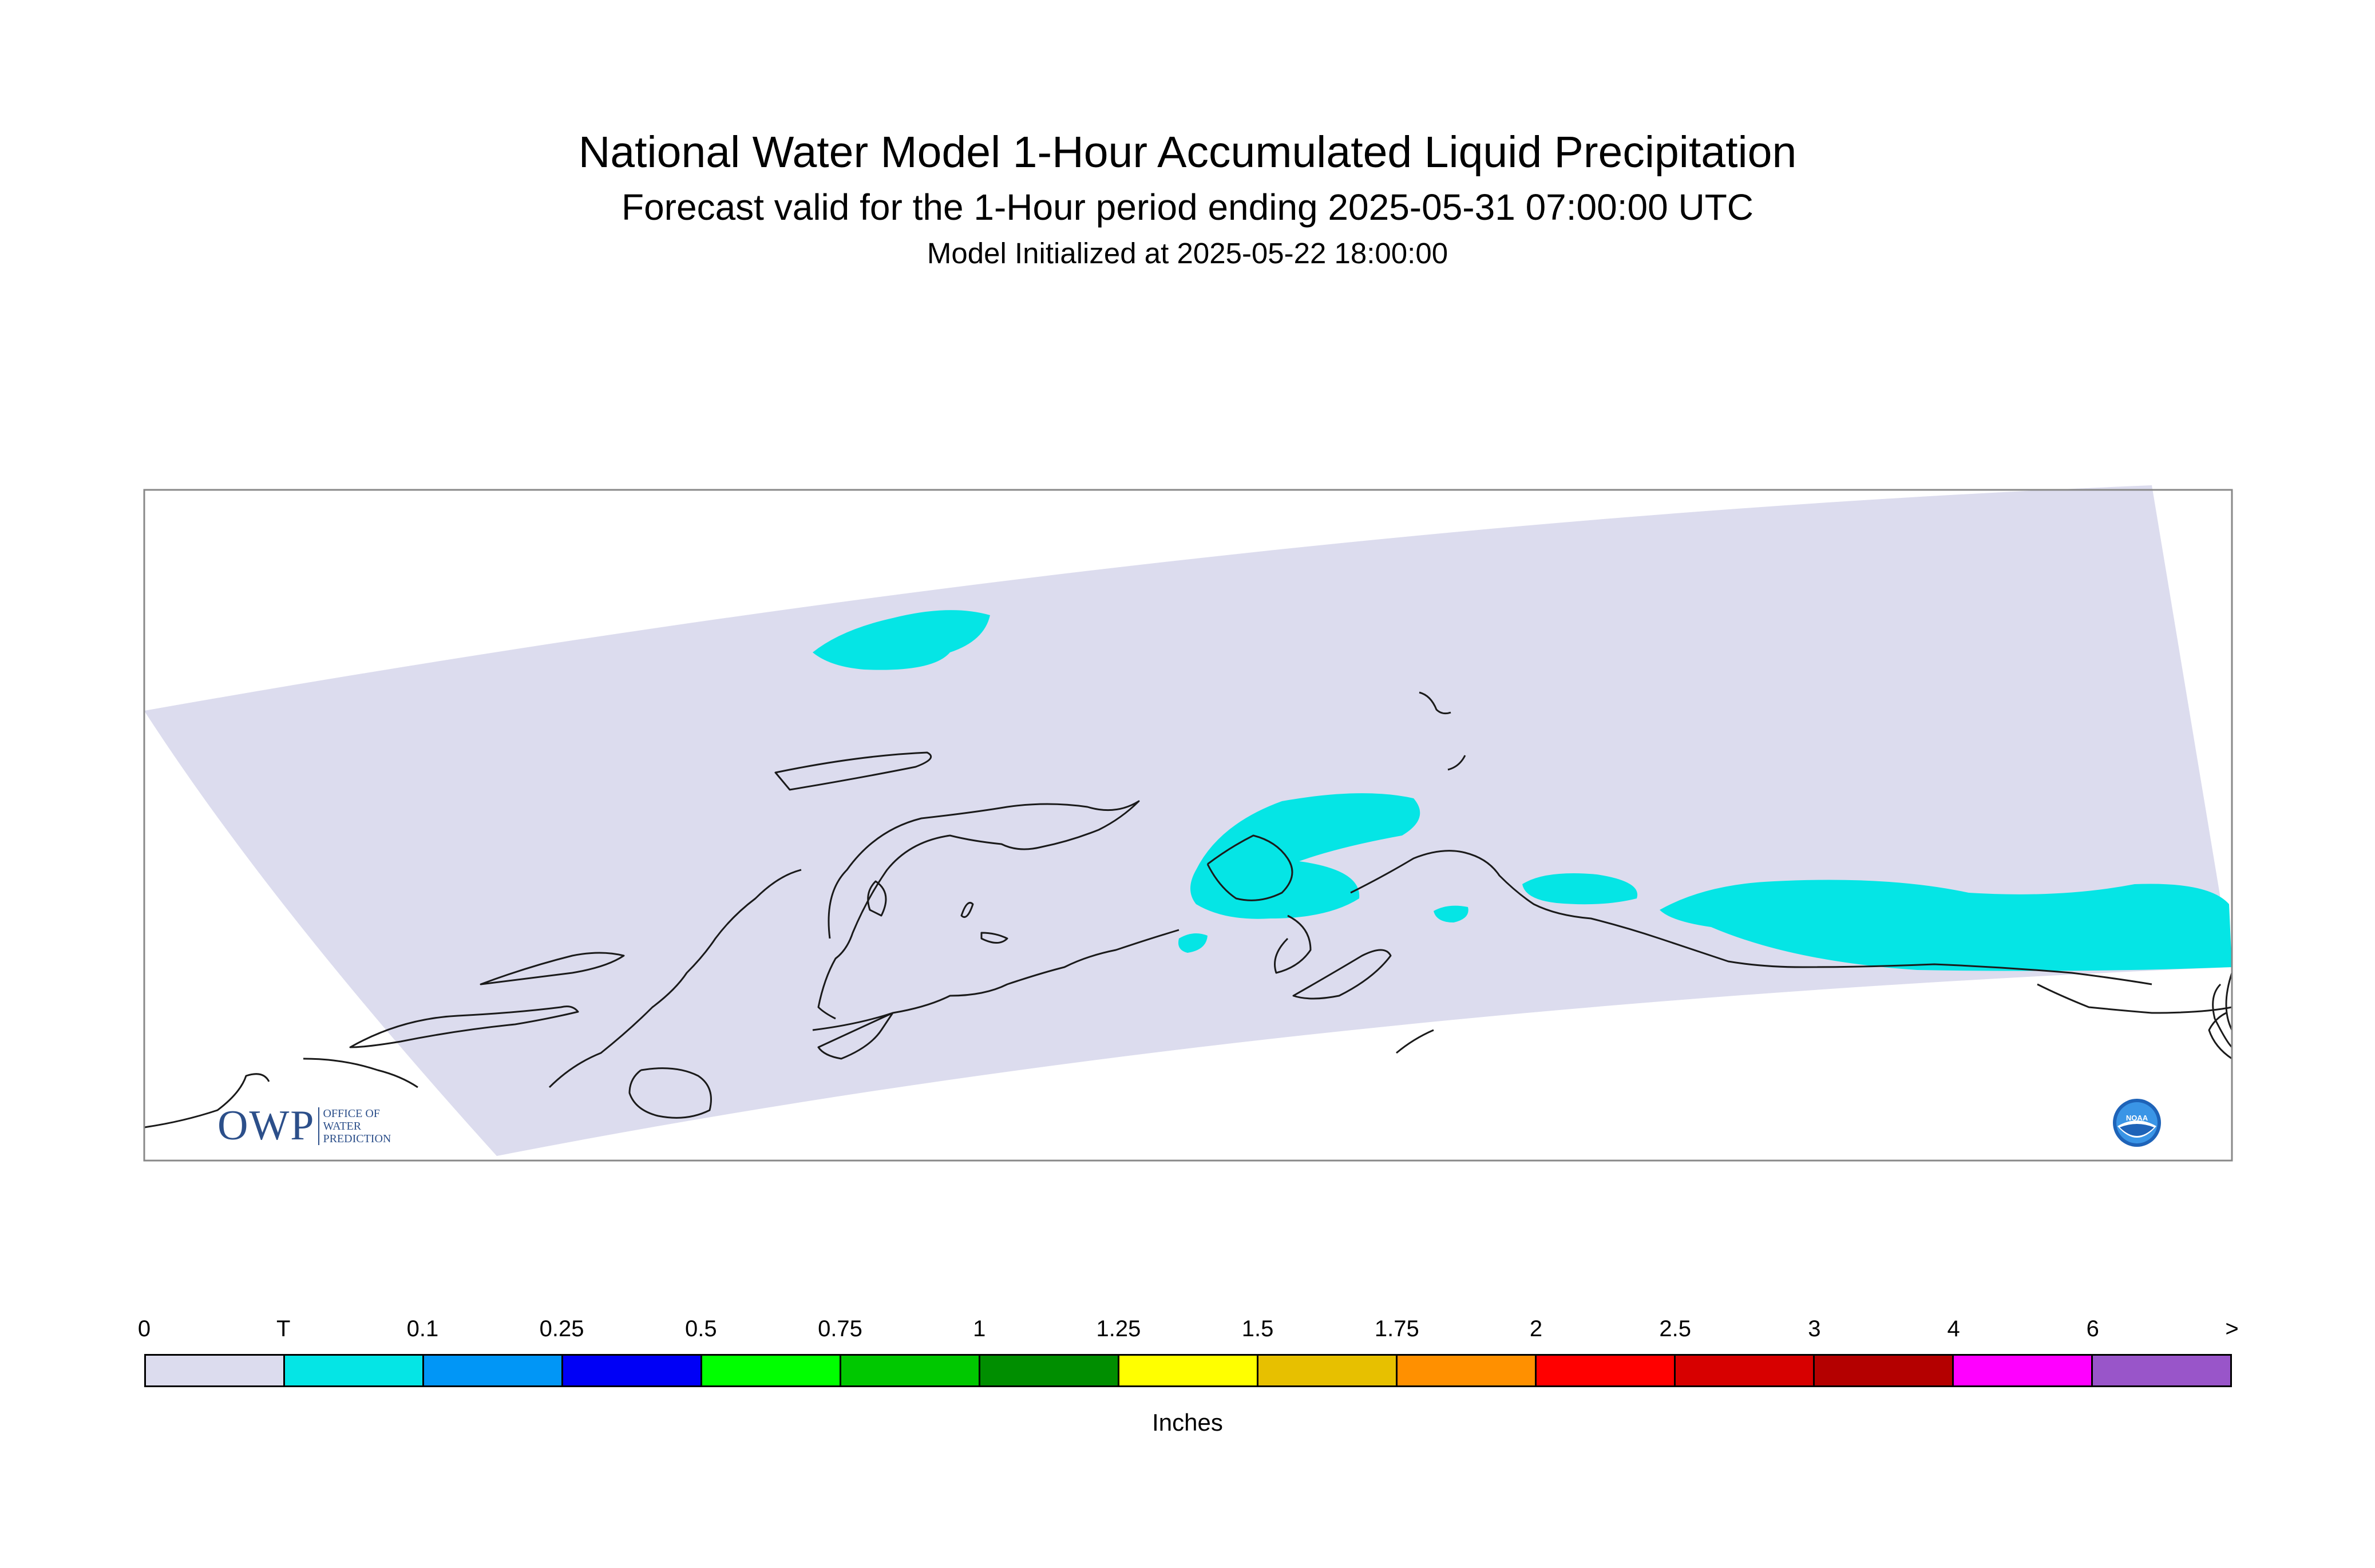  I want to click on owp-logo-line-3: PREDICTION, so click(357, 1138).